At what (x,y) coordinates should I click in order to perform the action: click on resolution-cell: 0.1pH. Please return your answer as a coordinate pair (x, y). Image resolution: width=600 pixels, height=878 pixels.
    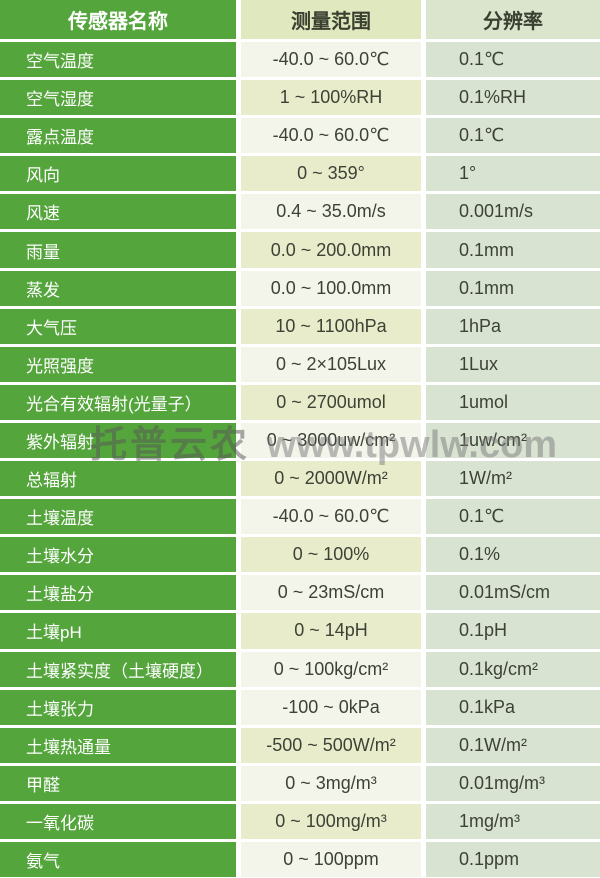
    Looking at the image, I should click on (513, 631).